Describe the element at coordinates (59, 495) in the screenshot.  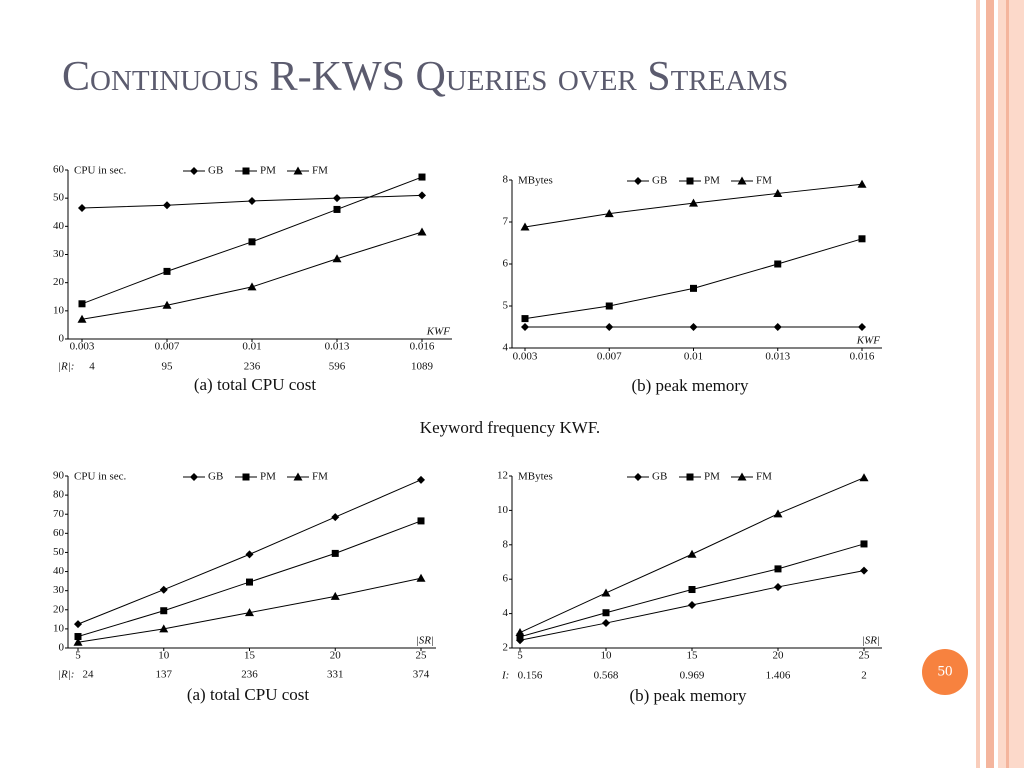
I see `y-tick-label: 80` at that location.